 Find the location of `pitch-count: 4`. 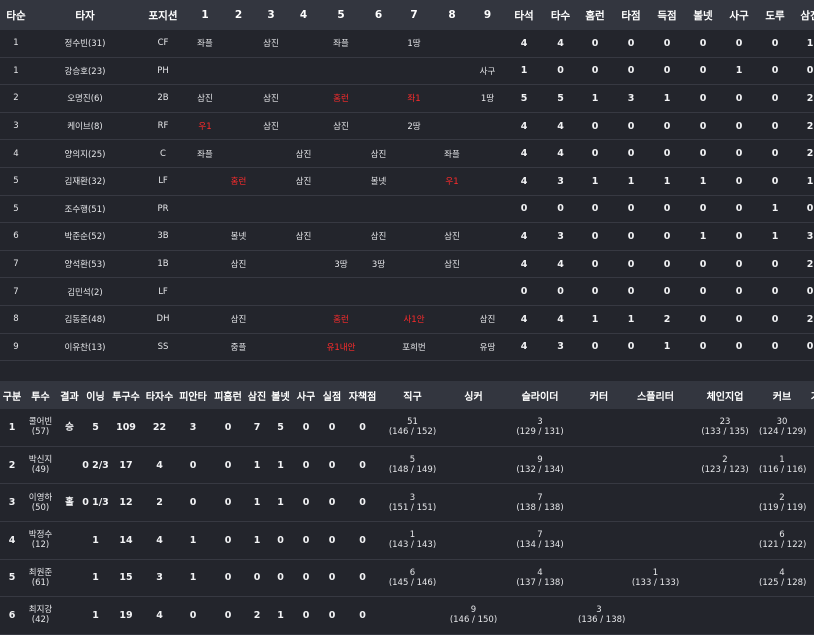

pitch-count: 4 is located at coordinates (540, 572).